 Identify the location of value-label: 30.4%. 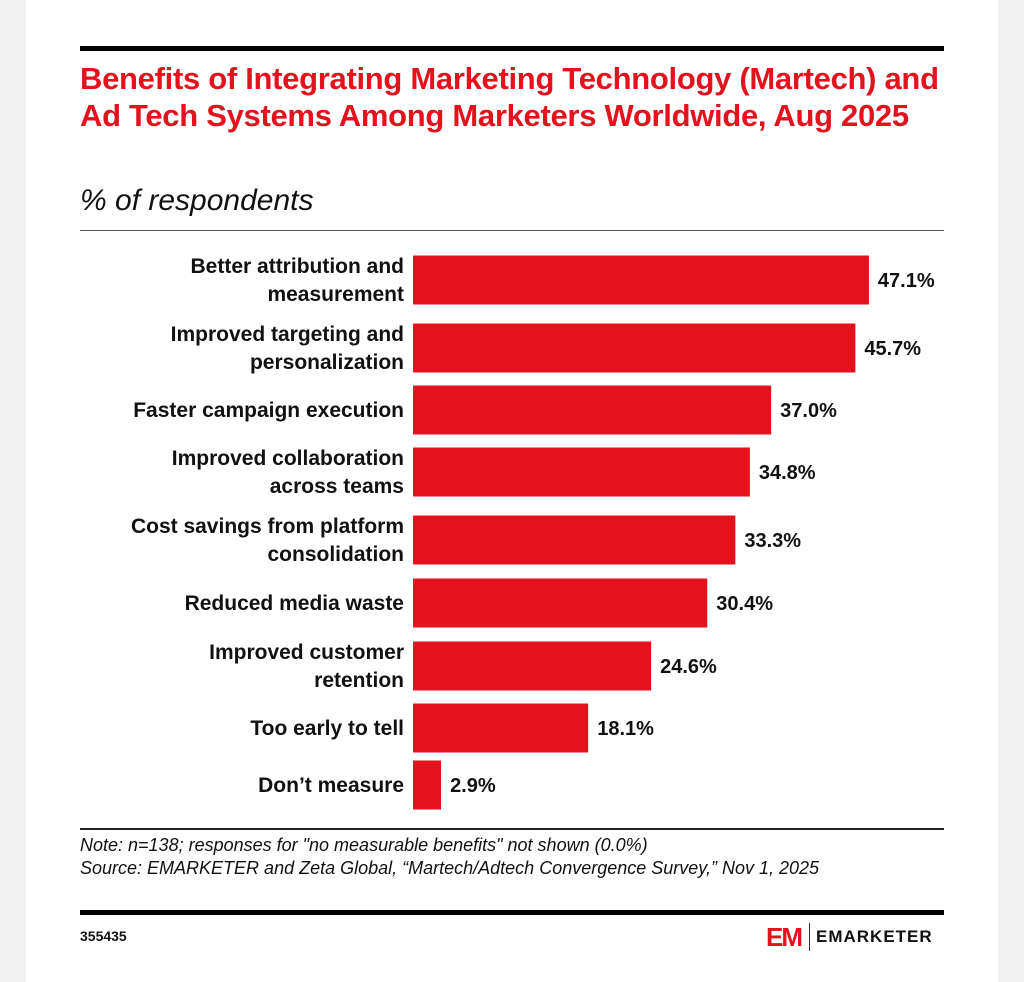
(744, 604).